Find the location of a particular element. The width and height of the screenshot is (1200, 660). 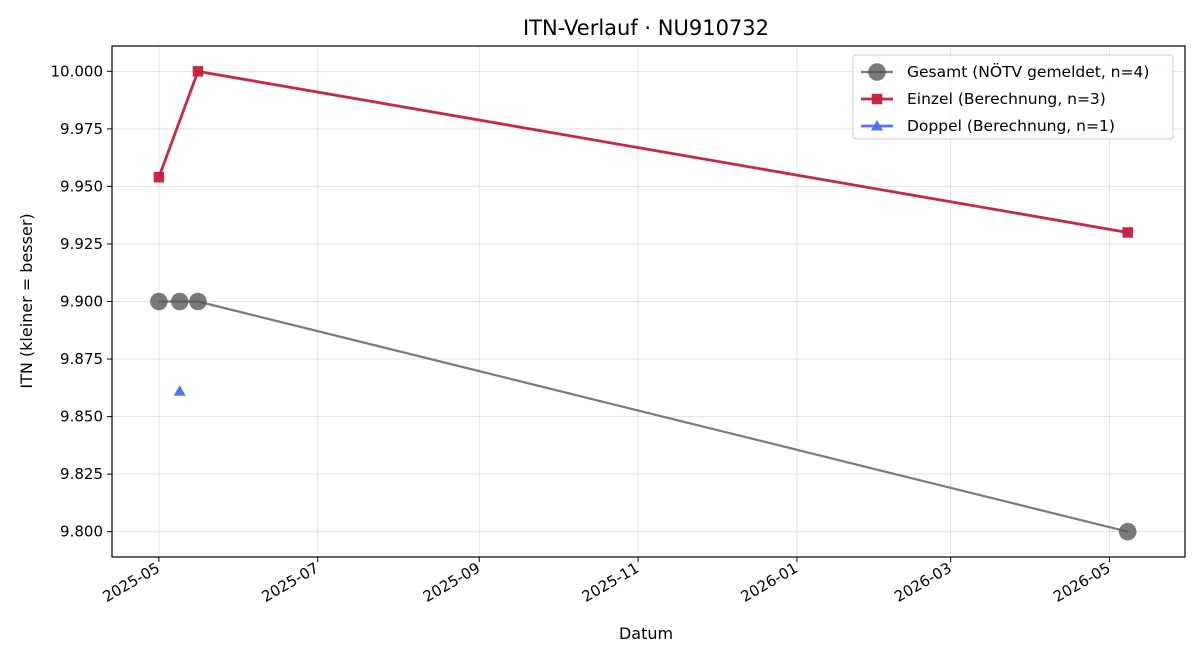

legend-label: Doppel (Berechnung, n=1) is located at coordinates (1011, 126).